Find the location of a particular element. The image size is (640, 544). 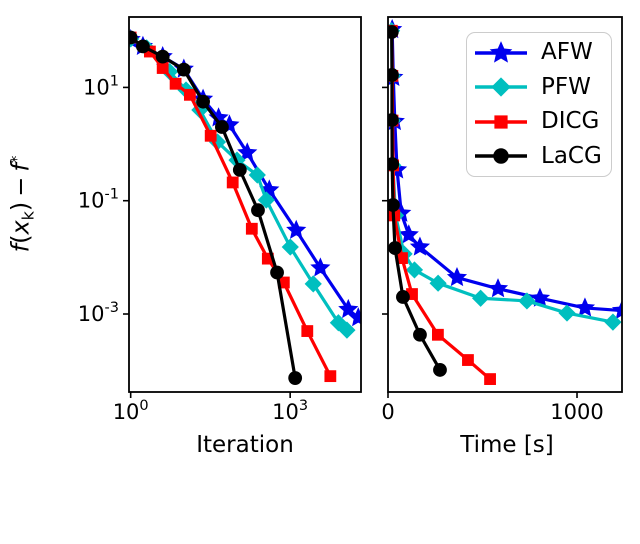

legend-box: AFW PFW DICG LaCG is located at coordinates (539, 104).